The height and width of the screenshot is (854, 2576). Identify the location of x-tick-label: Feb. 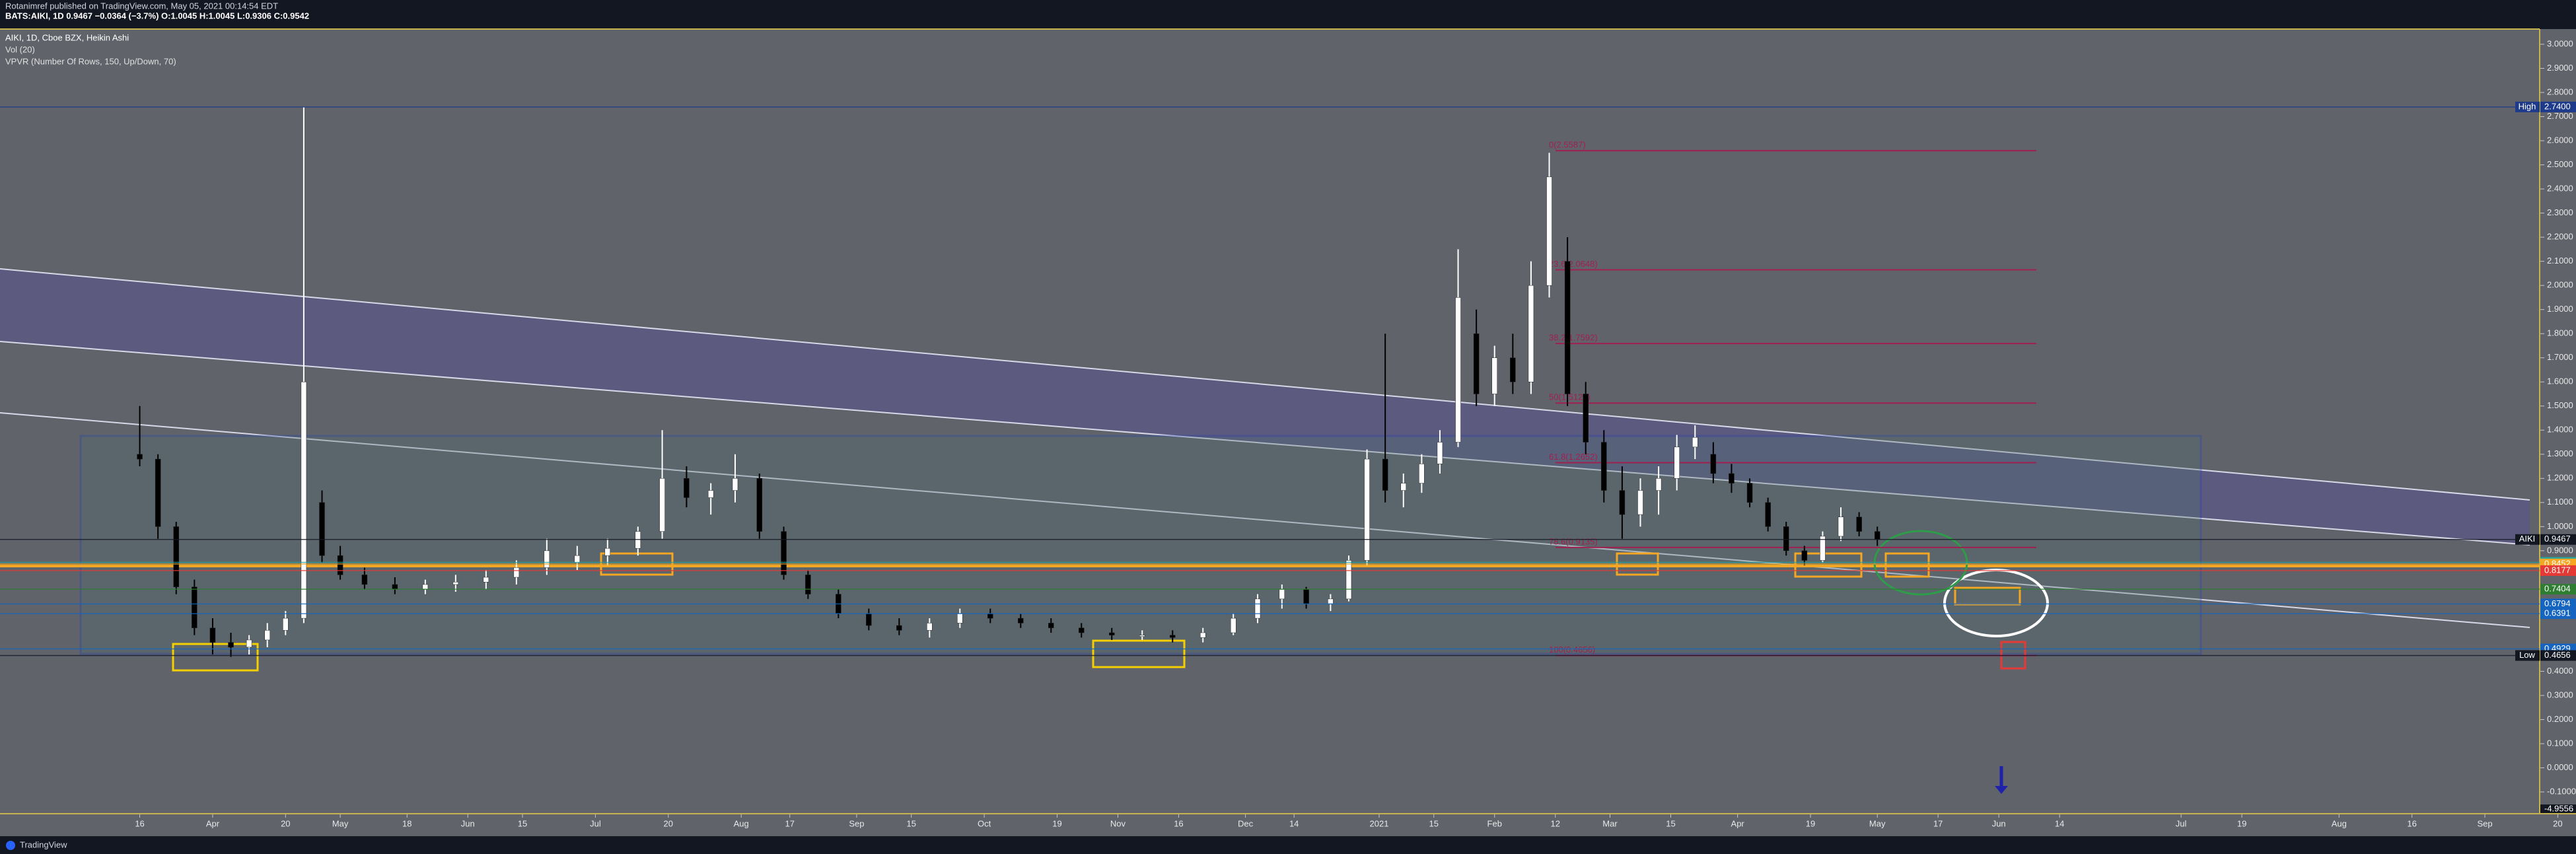
(1495, 823).